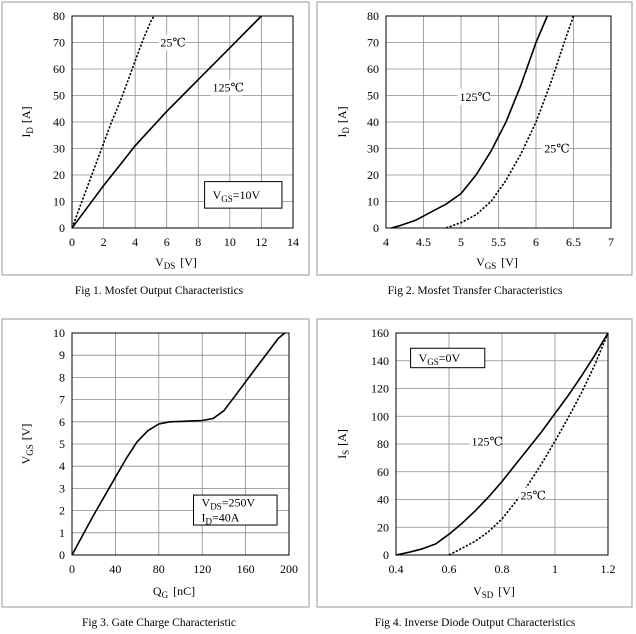 Image resolution: width=636 pixels, height=634 pixels. Describe the element at coordinates (380, 389) in the screenshot. I see `y-tick-label: 120` at that location.